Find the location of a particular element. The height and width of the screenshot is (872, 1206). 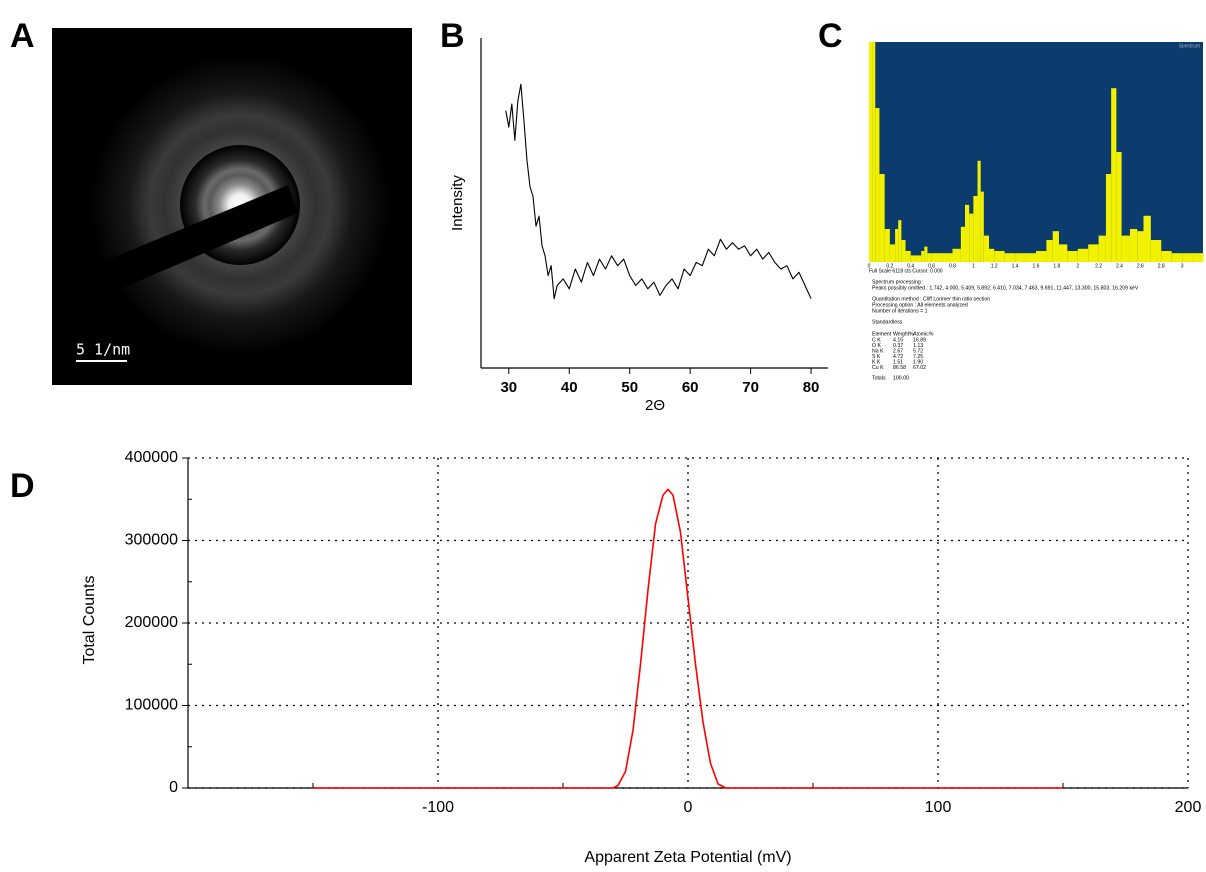

y-tick-label: 400000 is located at coordinates (151, 457).